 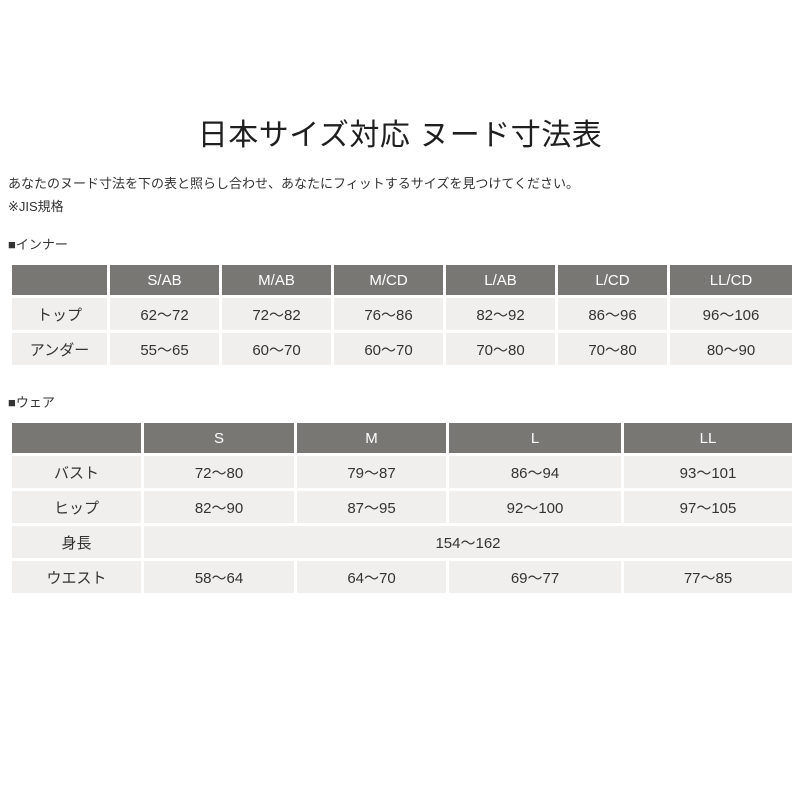 I want to click on size-value-cell: 80～90, so click(x=731, y=349).